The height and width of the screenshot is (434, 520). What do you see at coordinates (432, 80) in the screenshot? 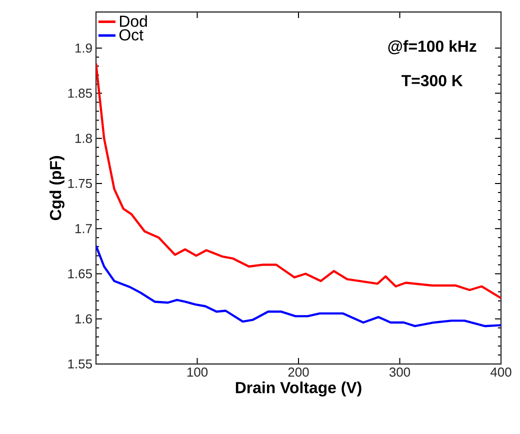
I see `annotation: T=300 K` at bounding box center [432, 80].